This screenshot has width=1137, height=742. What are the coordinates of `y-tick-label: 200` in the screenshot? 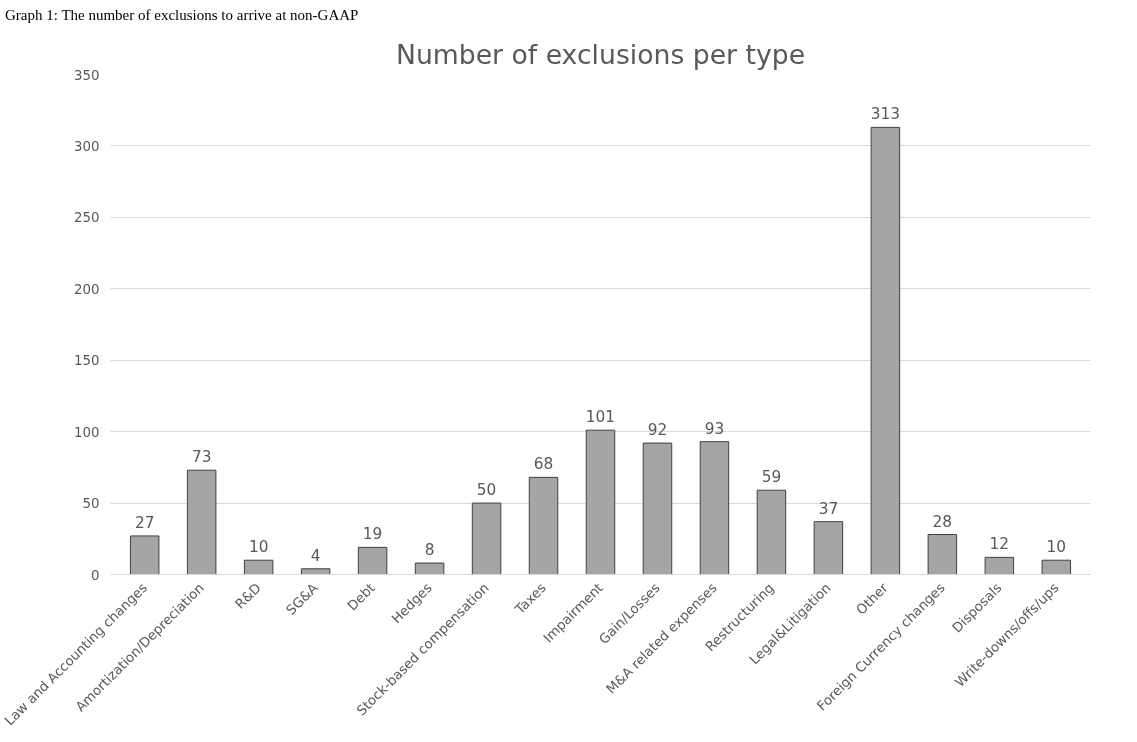 It's located at (87, 290).